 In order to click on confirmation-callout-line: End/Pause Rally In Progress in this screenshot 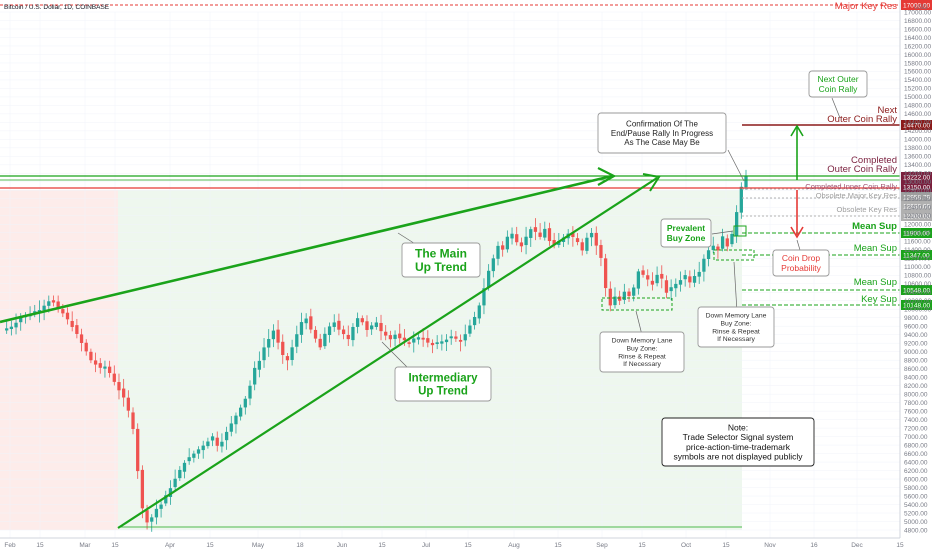, I will do `click(662, 133)`.